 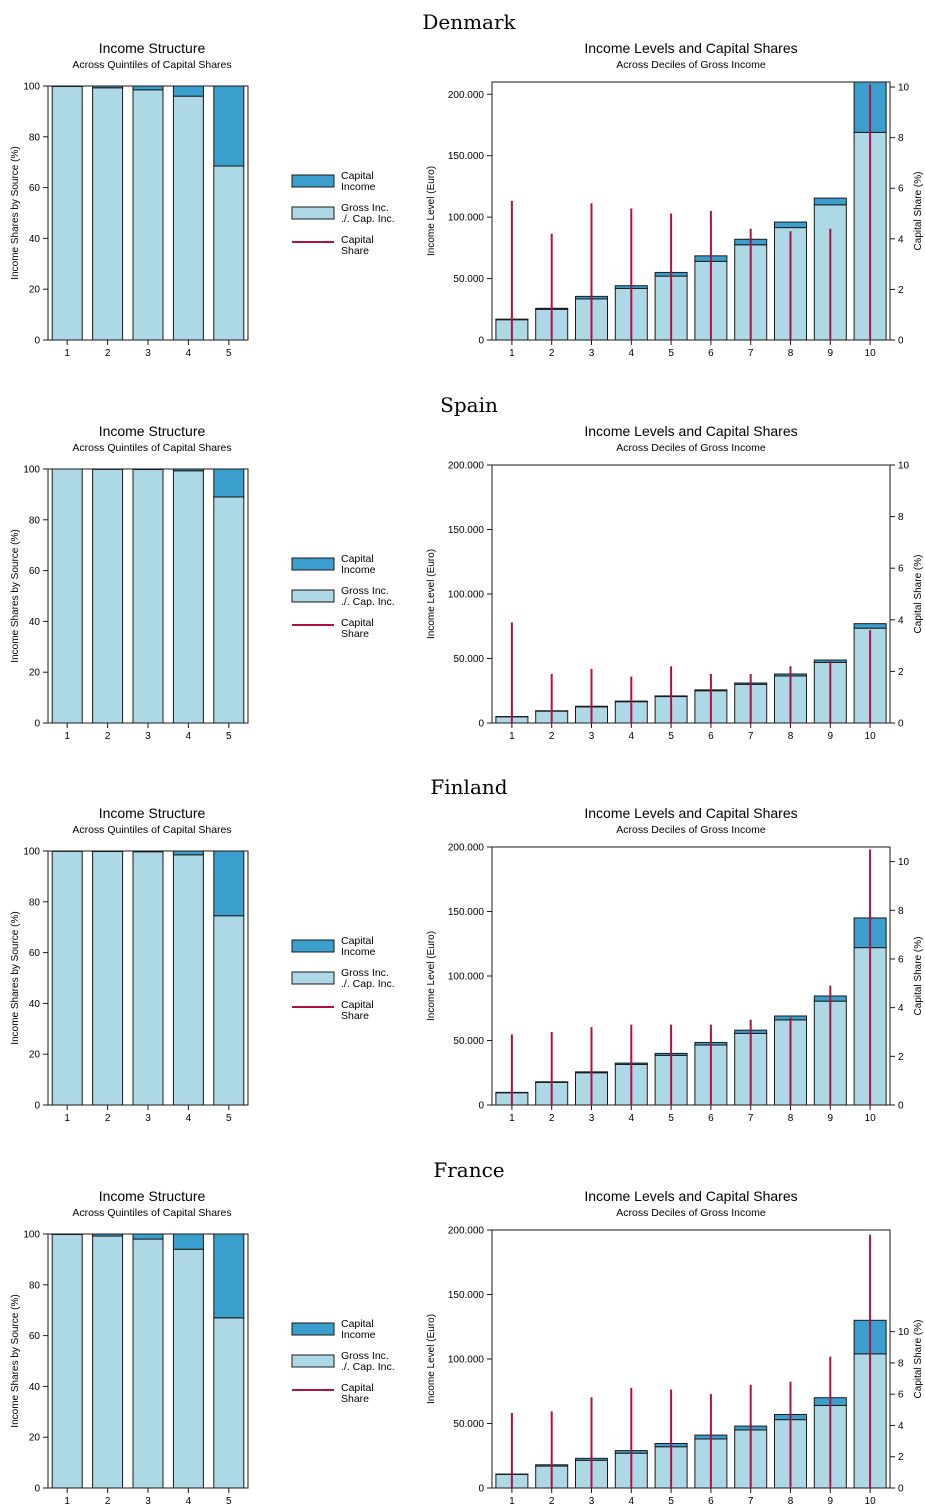 I want to click on x-tick-label: 7, so click(x=751, y=353).